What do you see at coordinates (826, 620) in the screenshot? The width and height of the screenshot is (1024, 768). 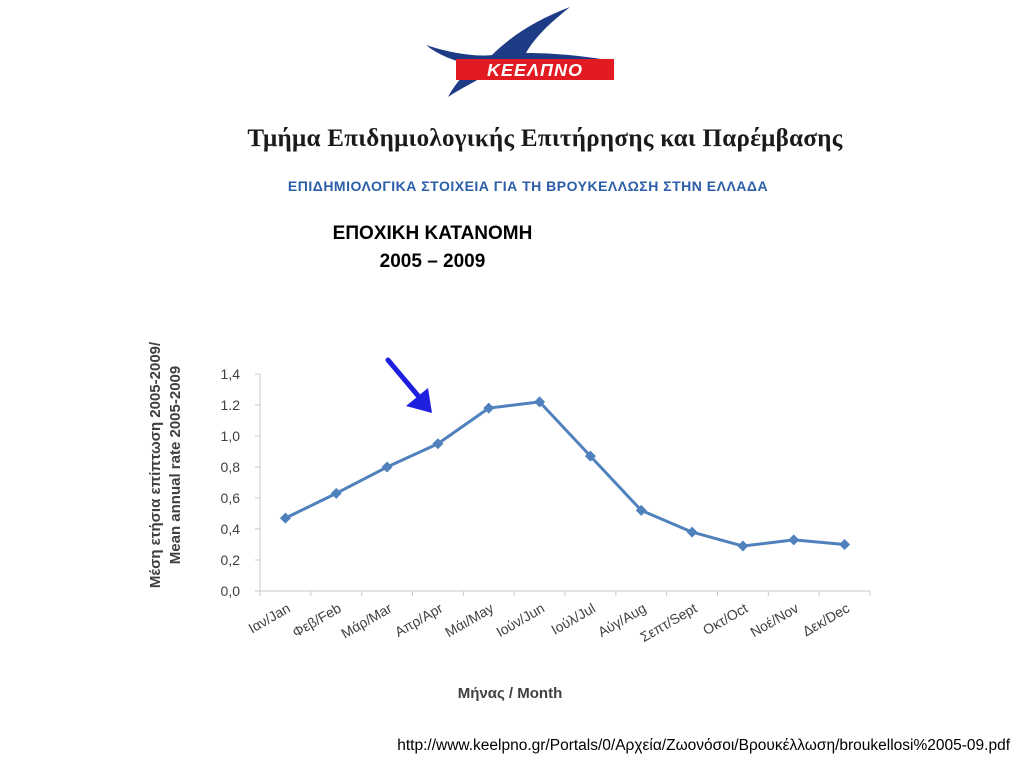 I see `x-tick-label: Δεκ/Dec` at bounding box center [826, 620].